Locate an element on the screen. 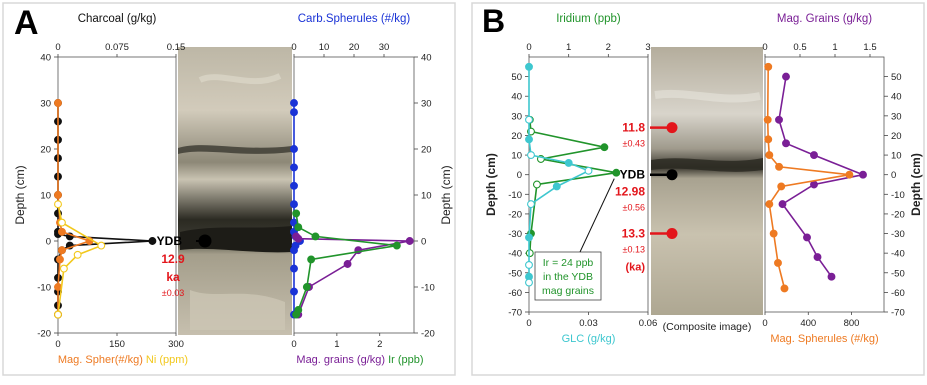 The height and width of the screenshot is (385, 927). bottom-tick-label: 0.06 is located at coordinates (648, 323).